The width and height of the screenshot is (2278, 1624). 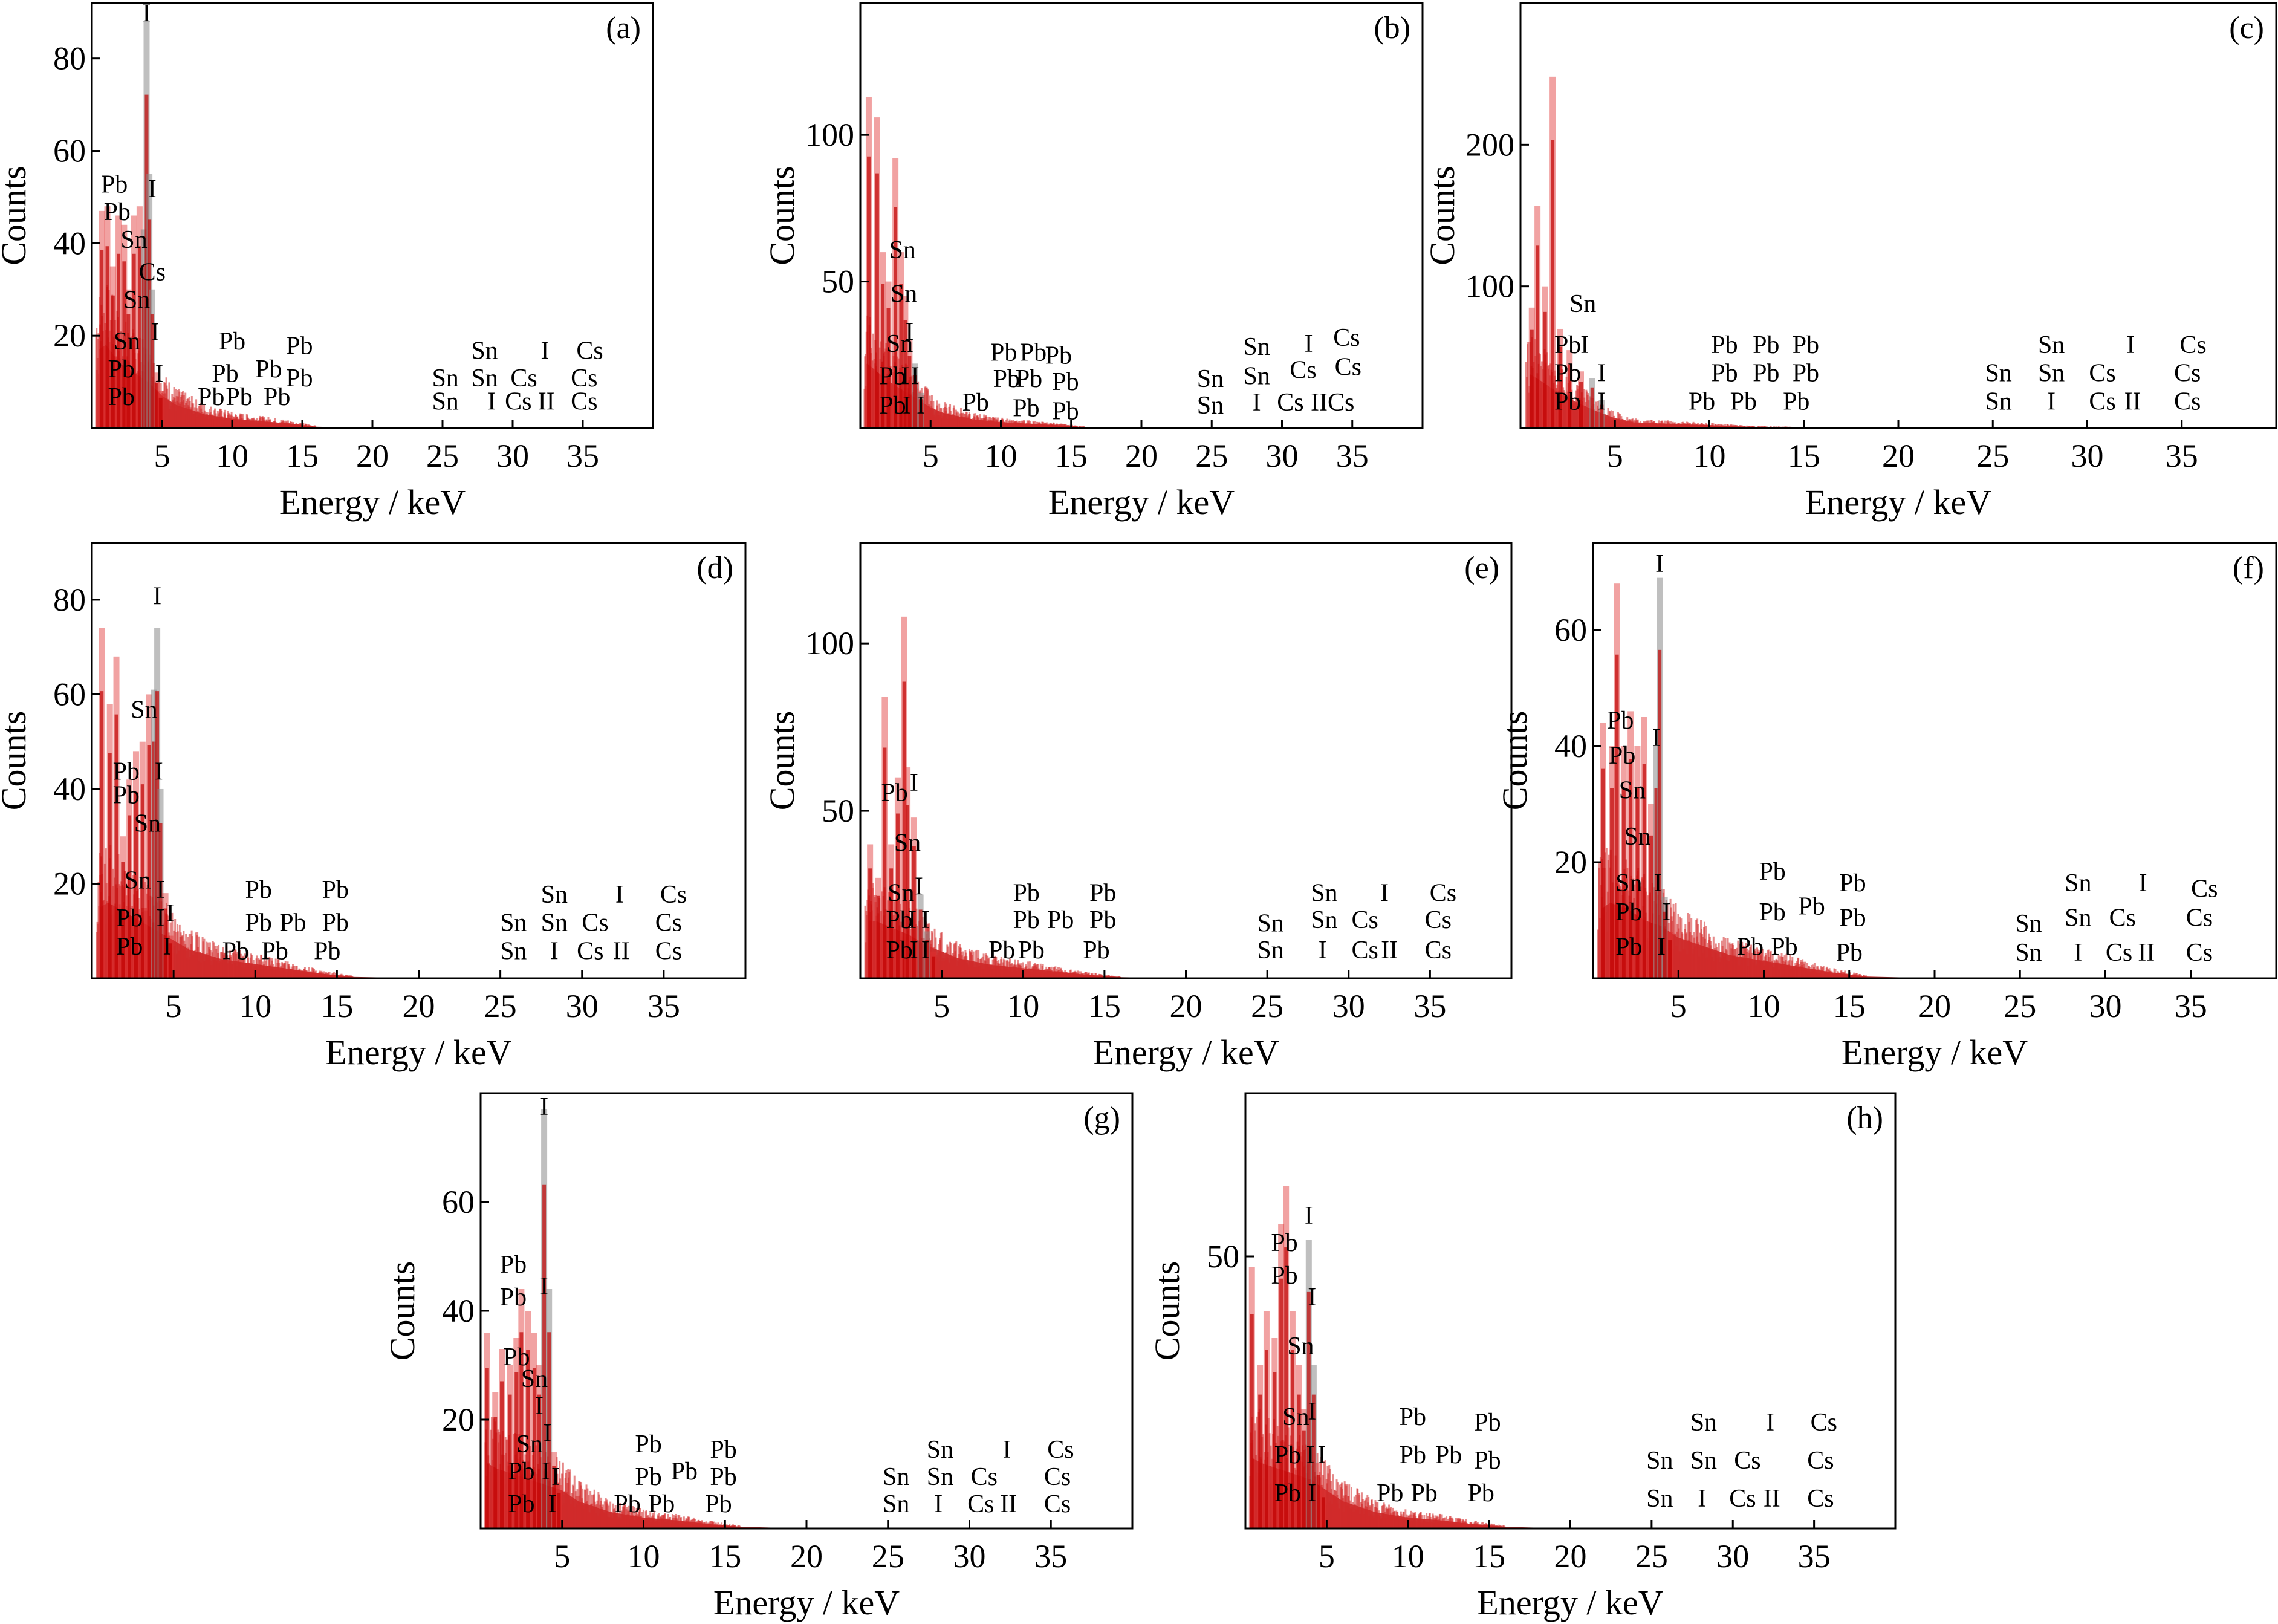 What do you see at coordinates (70, 151) in the screenshot?
I see `y-tick-label: 60` at bounding box center [70, 151].